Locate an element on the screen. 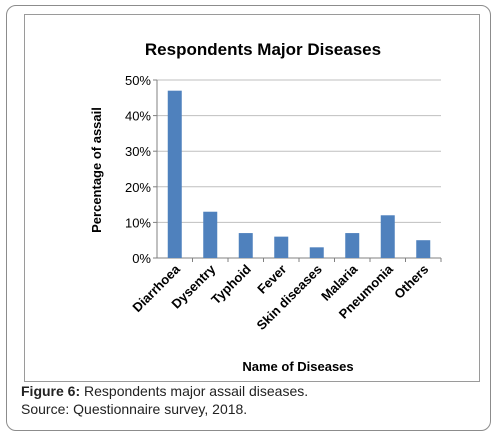 This screenshot has height=439, width=499. x-tick-label: Typhoid is located at coordinates (231, 284).